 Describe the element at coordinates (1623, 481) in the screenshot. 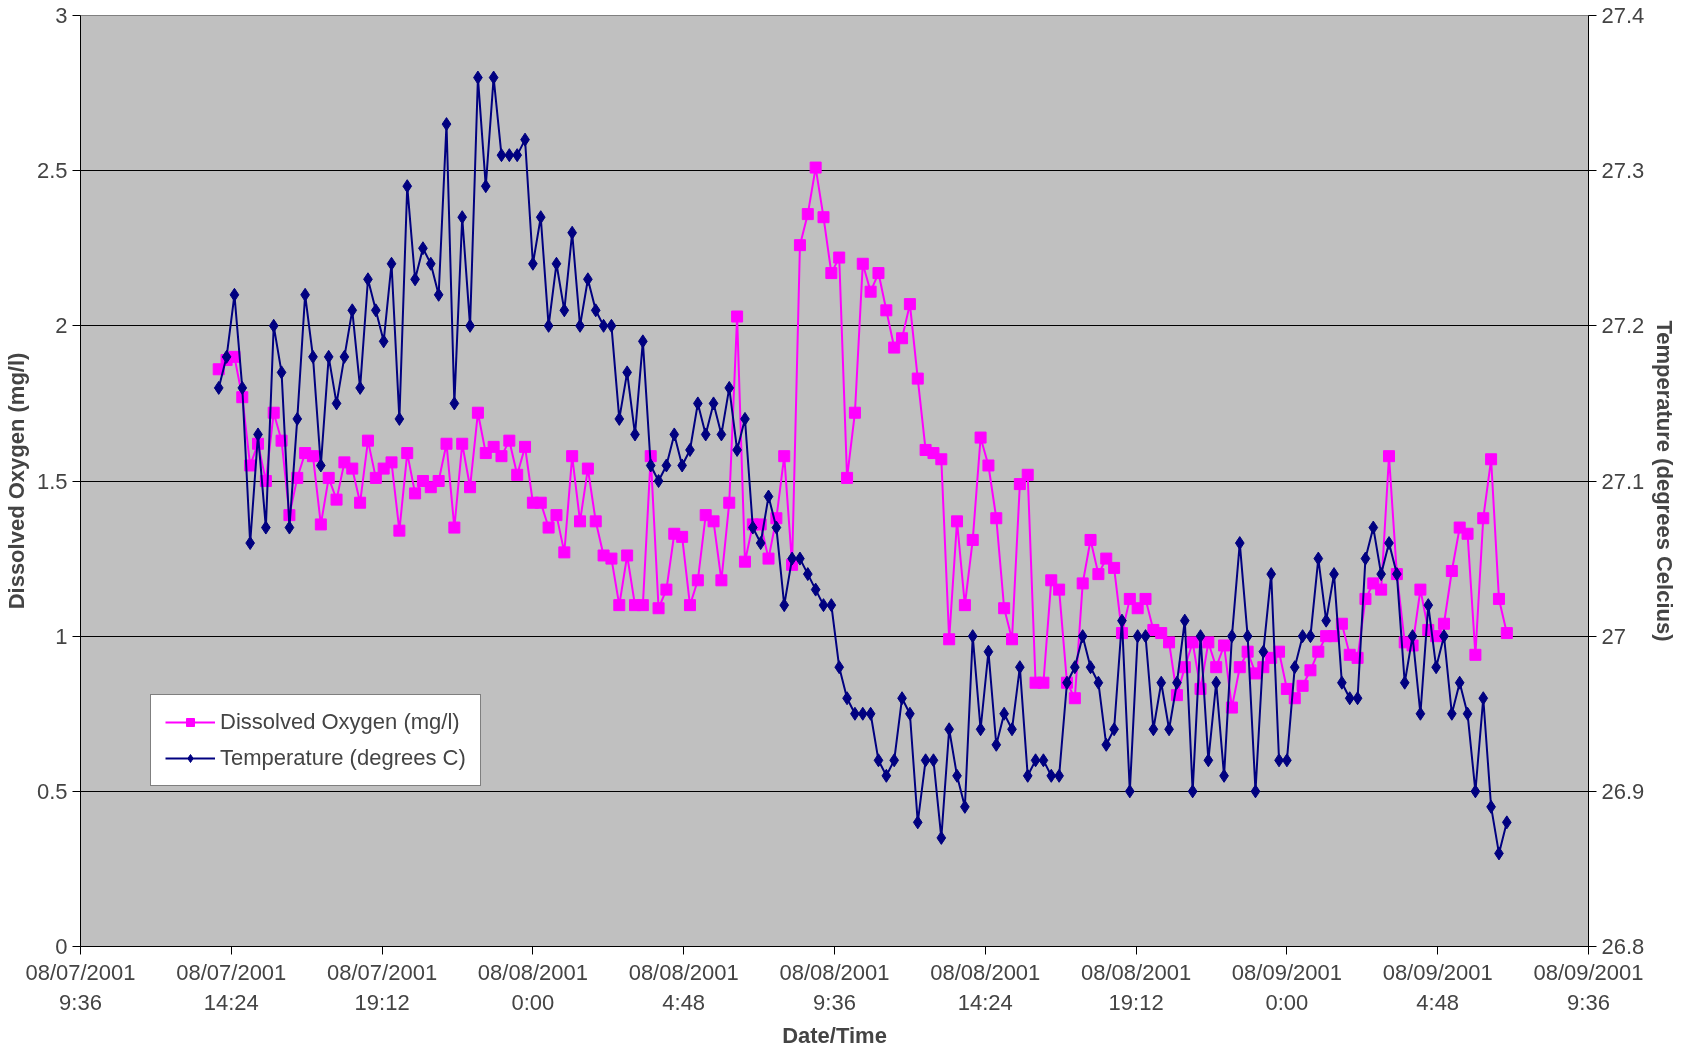

I see `y2-tick-label: 27.1` at that location.